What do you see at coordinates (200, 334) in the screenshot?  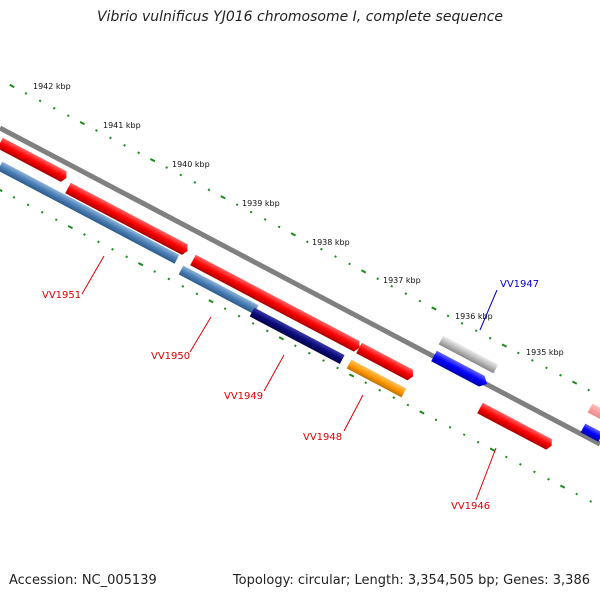 I see `leader-vv1950` at bounding box center [200, 334].